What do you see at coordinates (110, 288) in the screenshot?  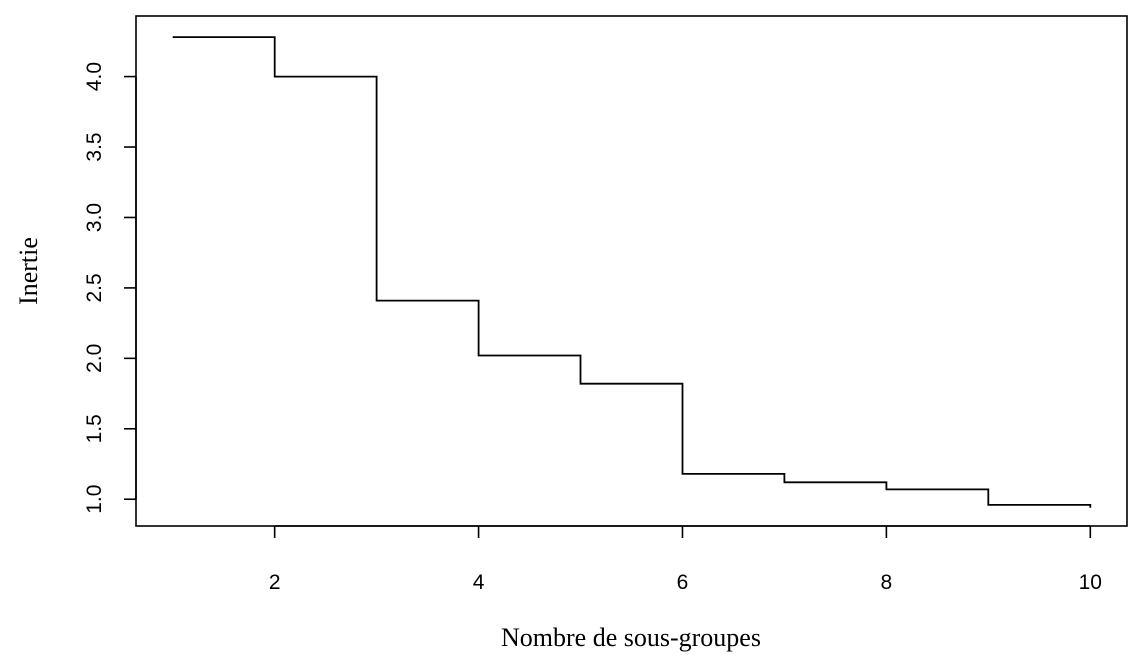 I see `y-axis: 1.0 1.5 2.0 2.5 3.0 3.5 4.0` at bounding box center [110, 288].